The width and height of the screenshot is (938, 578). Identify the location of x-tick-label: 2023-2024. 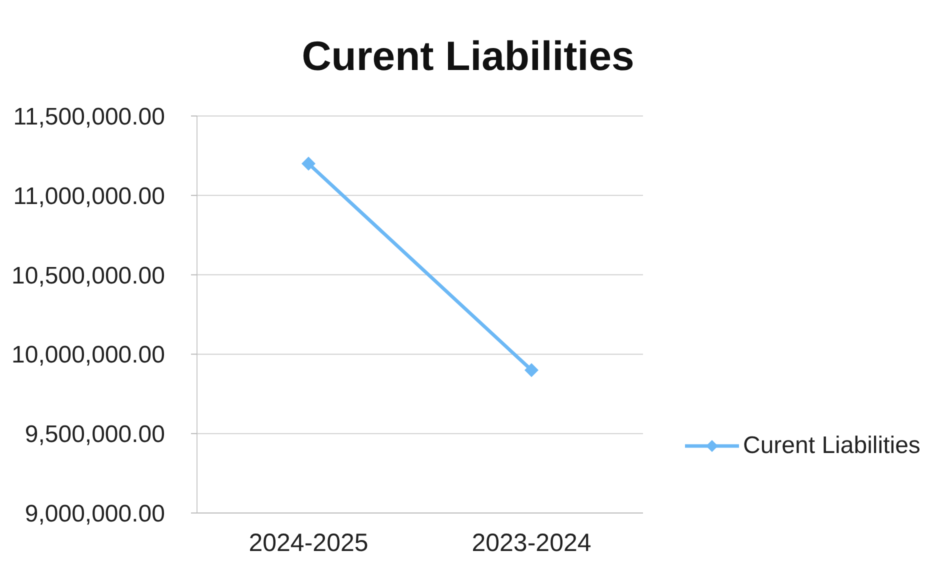
(532, 542).